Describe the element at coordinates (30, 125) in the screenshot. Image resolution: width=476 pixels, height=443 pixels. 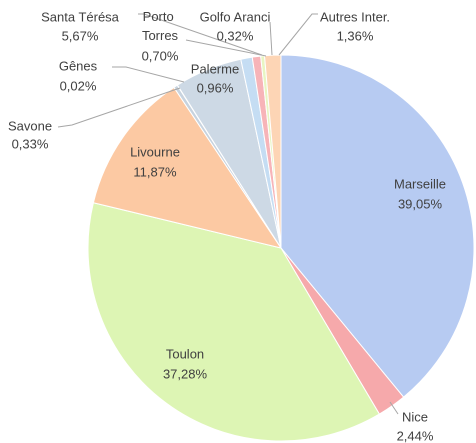
I see `slice-label: Savone` at that location.